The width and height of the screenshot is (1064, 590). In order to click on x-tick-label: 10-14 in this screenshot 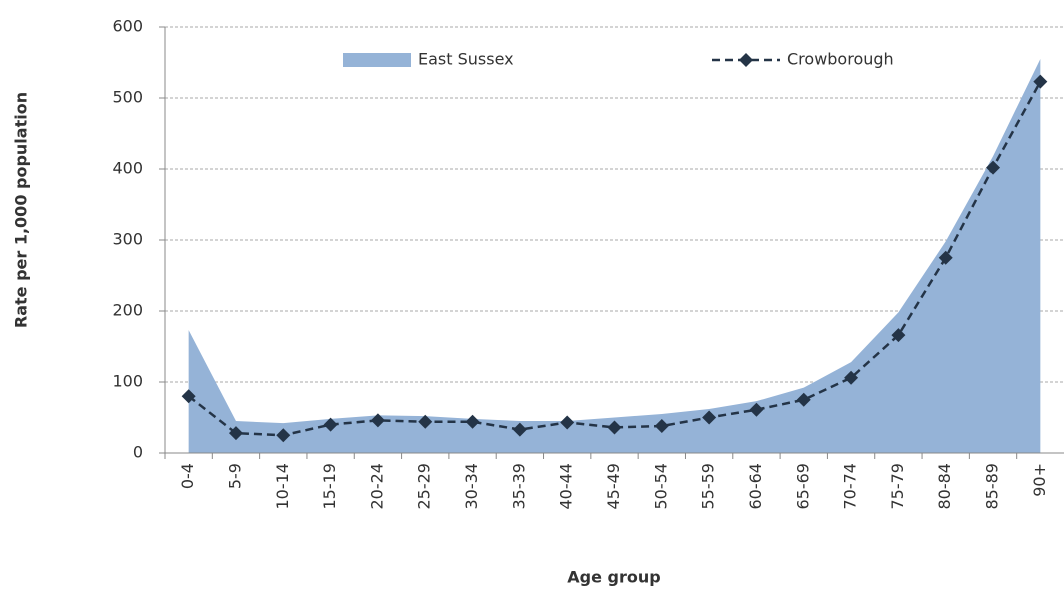, I will do `click(282, 486)`.